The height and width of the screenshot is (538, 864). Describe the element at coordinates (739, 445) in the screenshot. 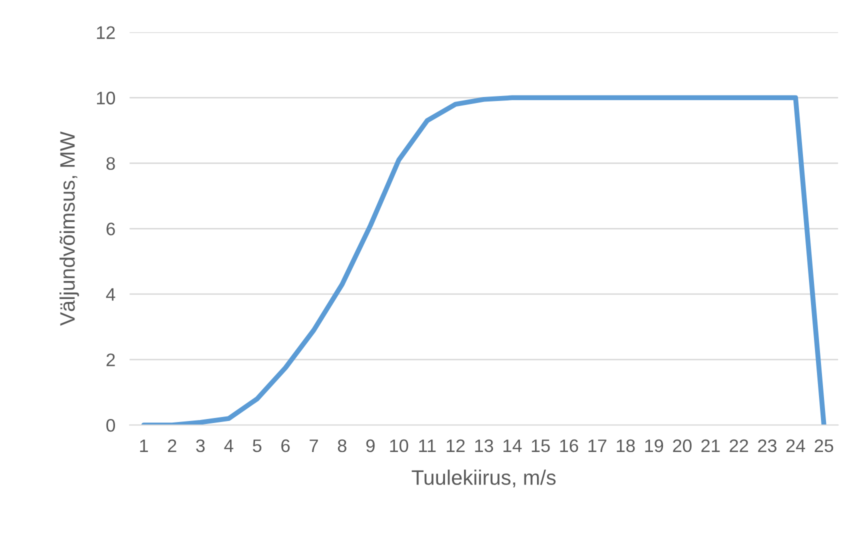

I see `x-tick-label: 22` at that location.